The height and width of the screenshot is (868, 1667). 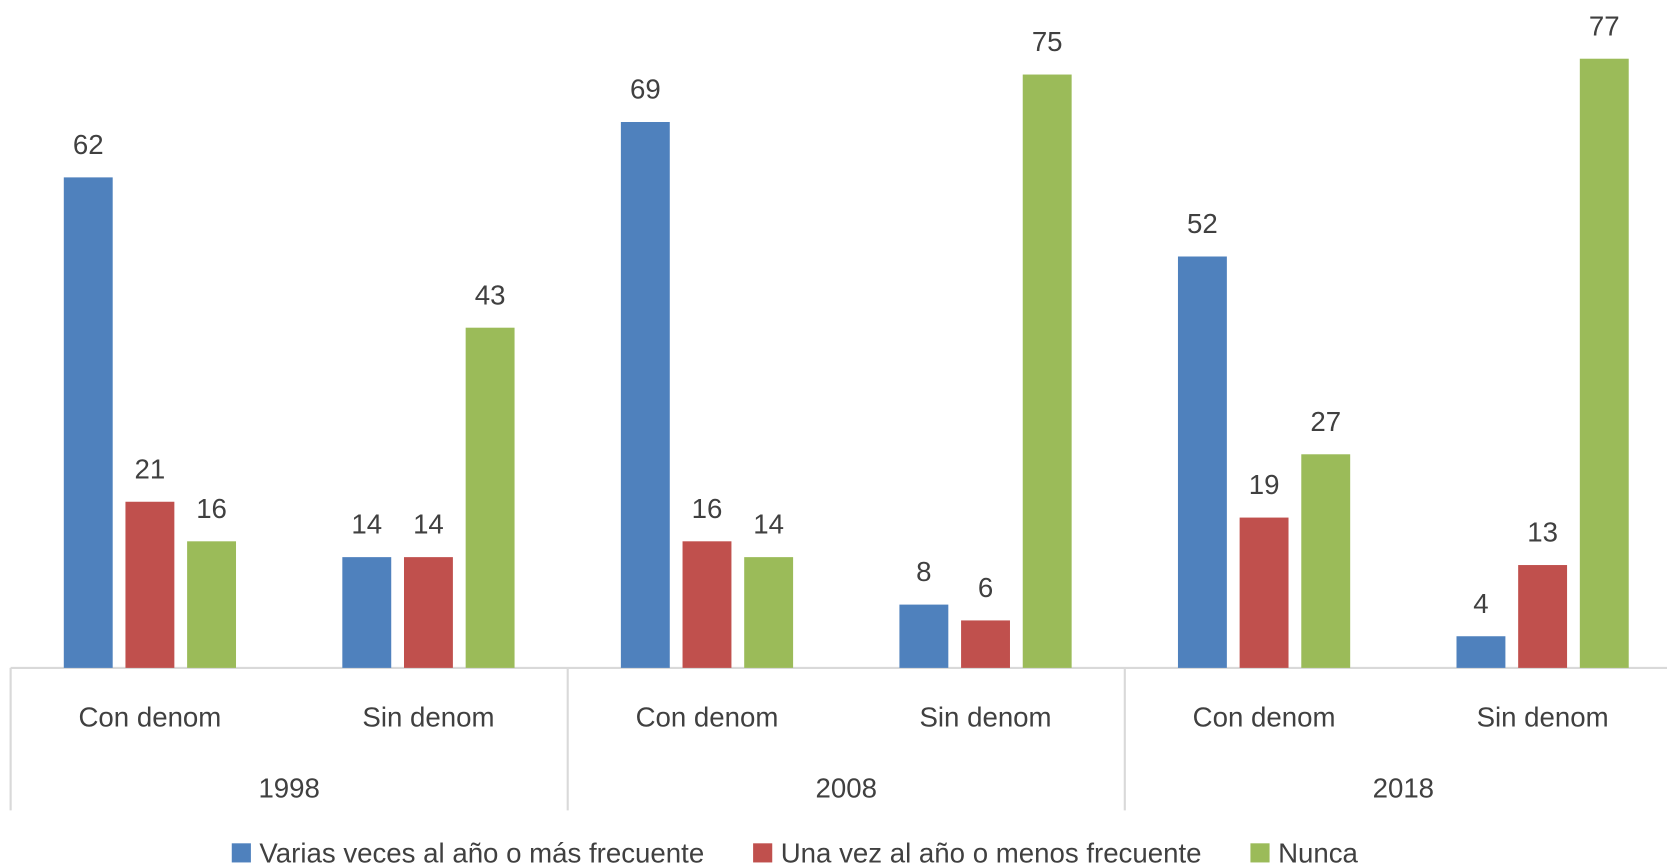 What do you see at coordinates (1403, 788) in the screenshot?
I see `group-label: 2018` at bounding box center [1403, 788].